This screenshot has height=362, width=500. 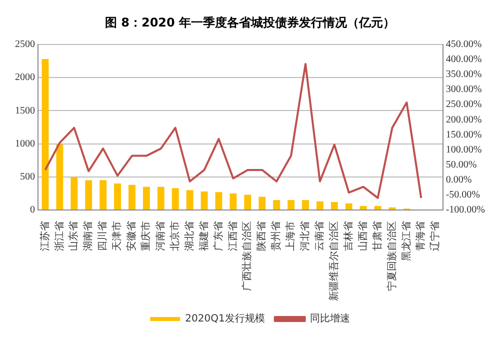 What do you see at coordinates (247, 256) in the screenshot?
I see `x-tick-label: 广西壮族自治区` at bounding box center [247, 256].